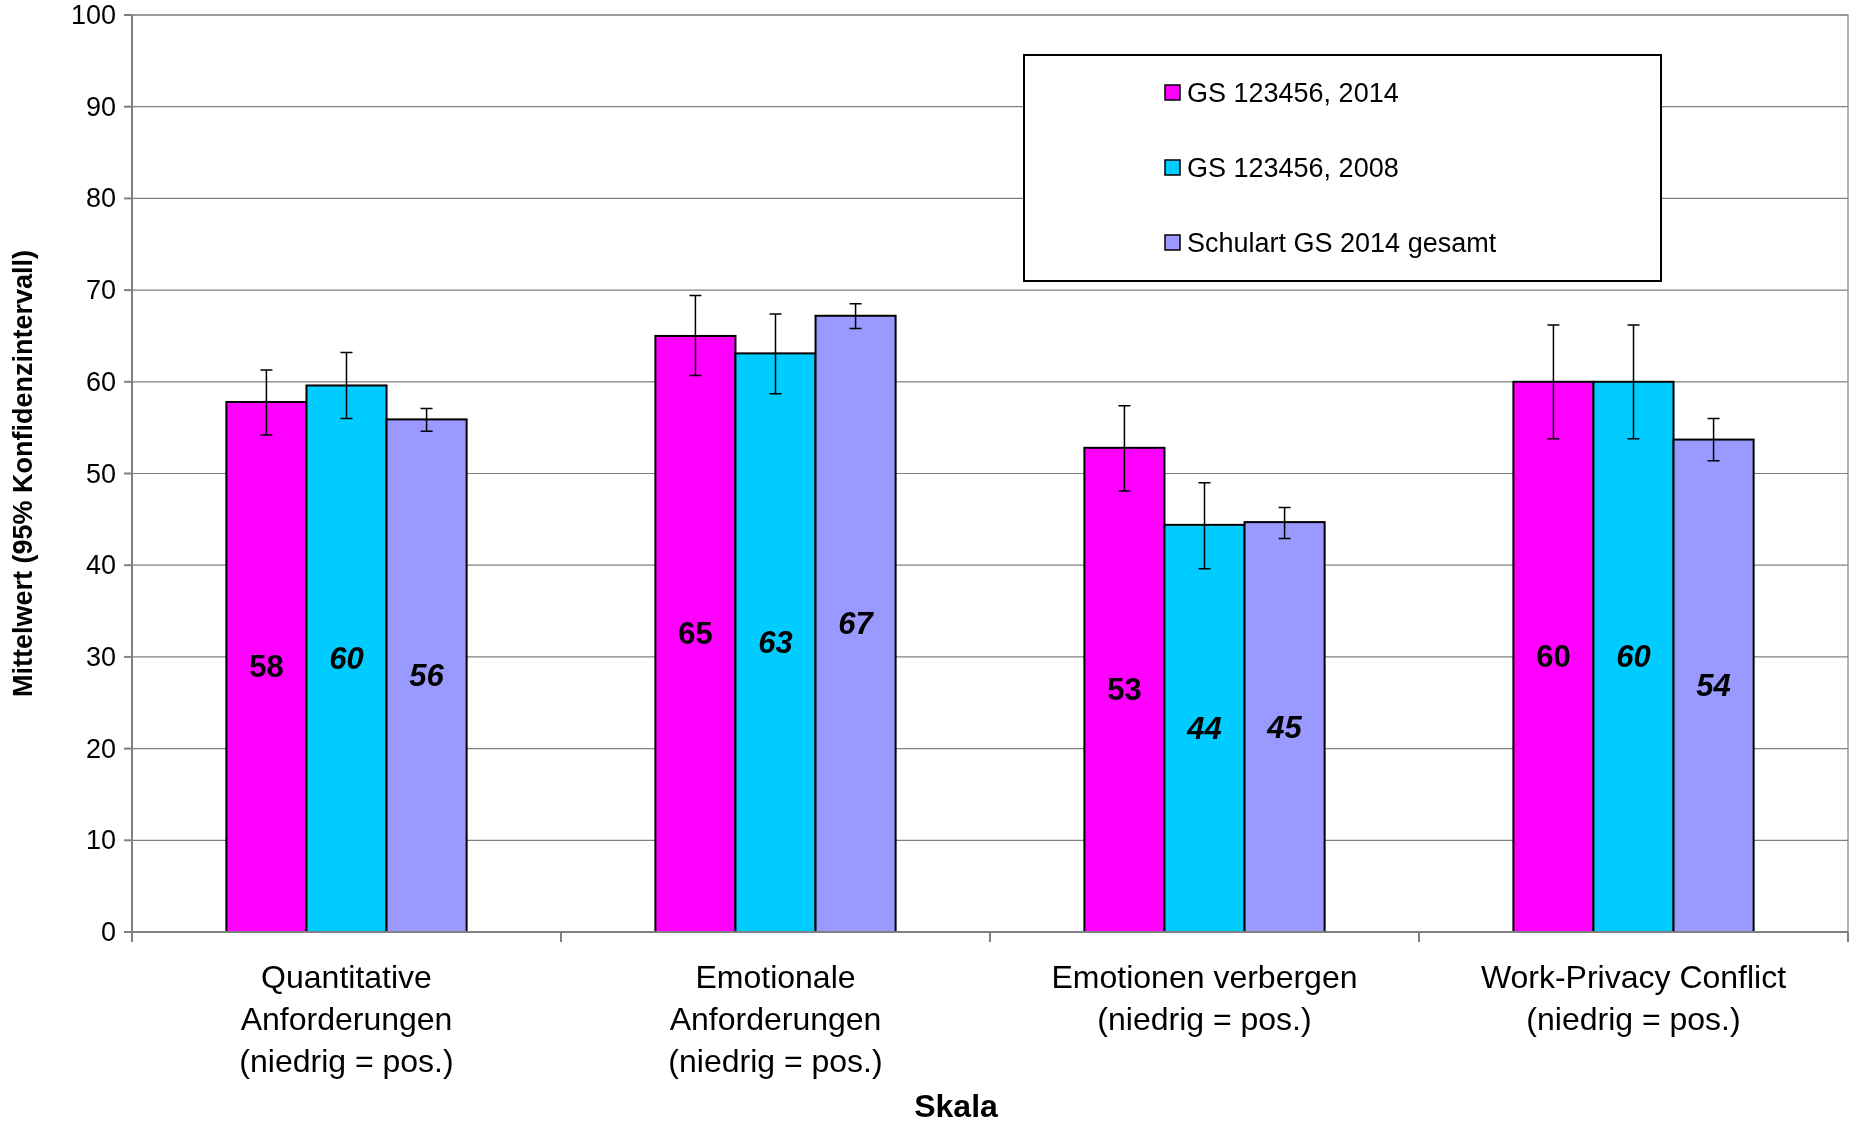  What do you see at coordinates (775, 643) in the screenshot?
I see `data-label: 63` at bounding box center [775, 643].